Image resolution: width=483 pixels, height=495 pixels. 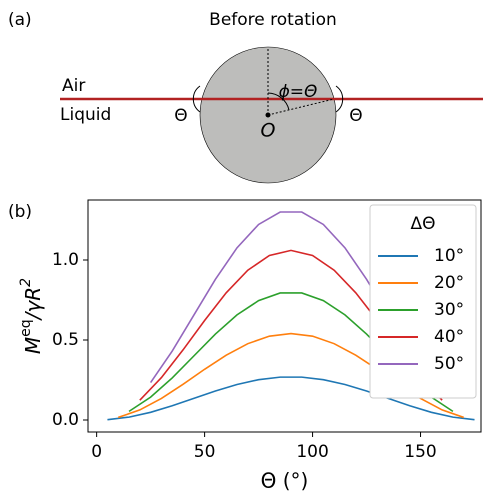 I want to click on y-axis-label: Meq/γR2, so click(x=31, y=316).